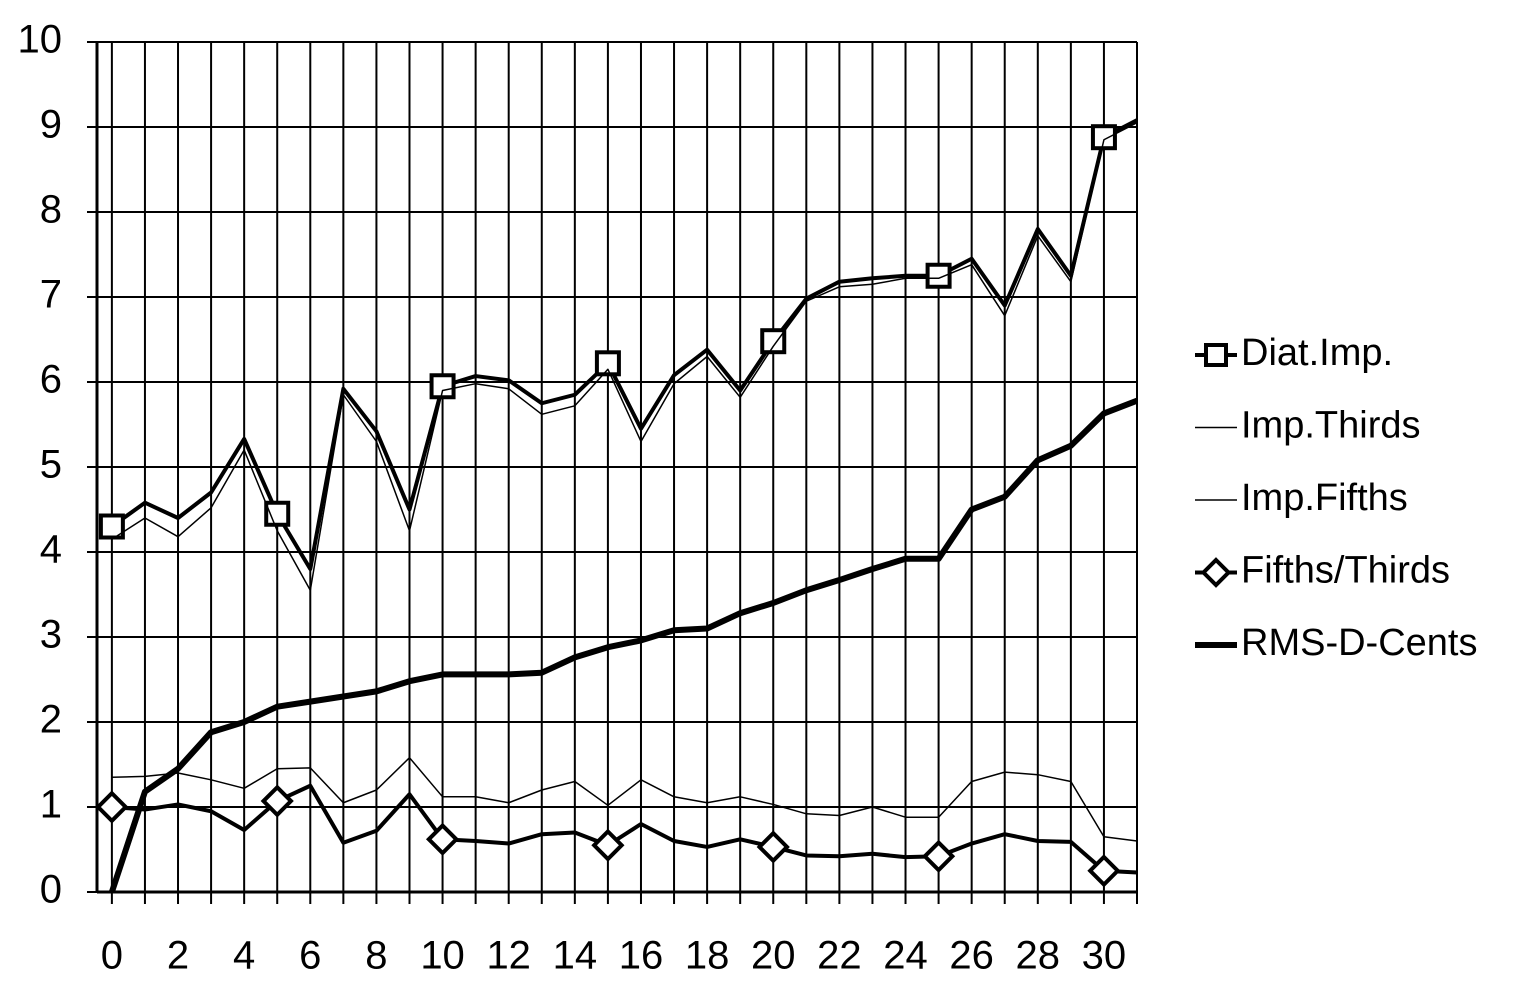  I want to click on legend-label: Diat.Imp., so click(1317, 353).